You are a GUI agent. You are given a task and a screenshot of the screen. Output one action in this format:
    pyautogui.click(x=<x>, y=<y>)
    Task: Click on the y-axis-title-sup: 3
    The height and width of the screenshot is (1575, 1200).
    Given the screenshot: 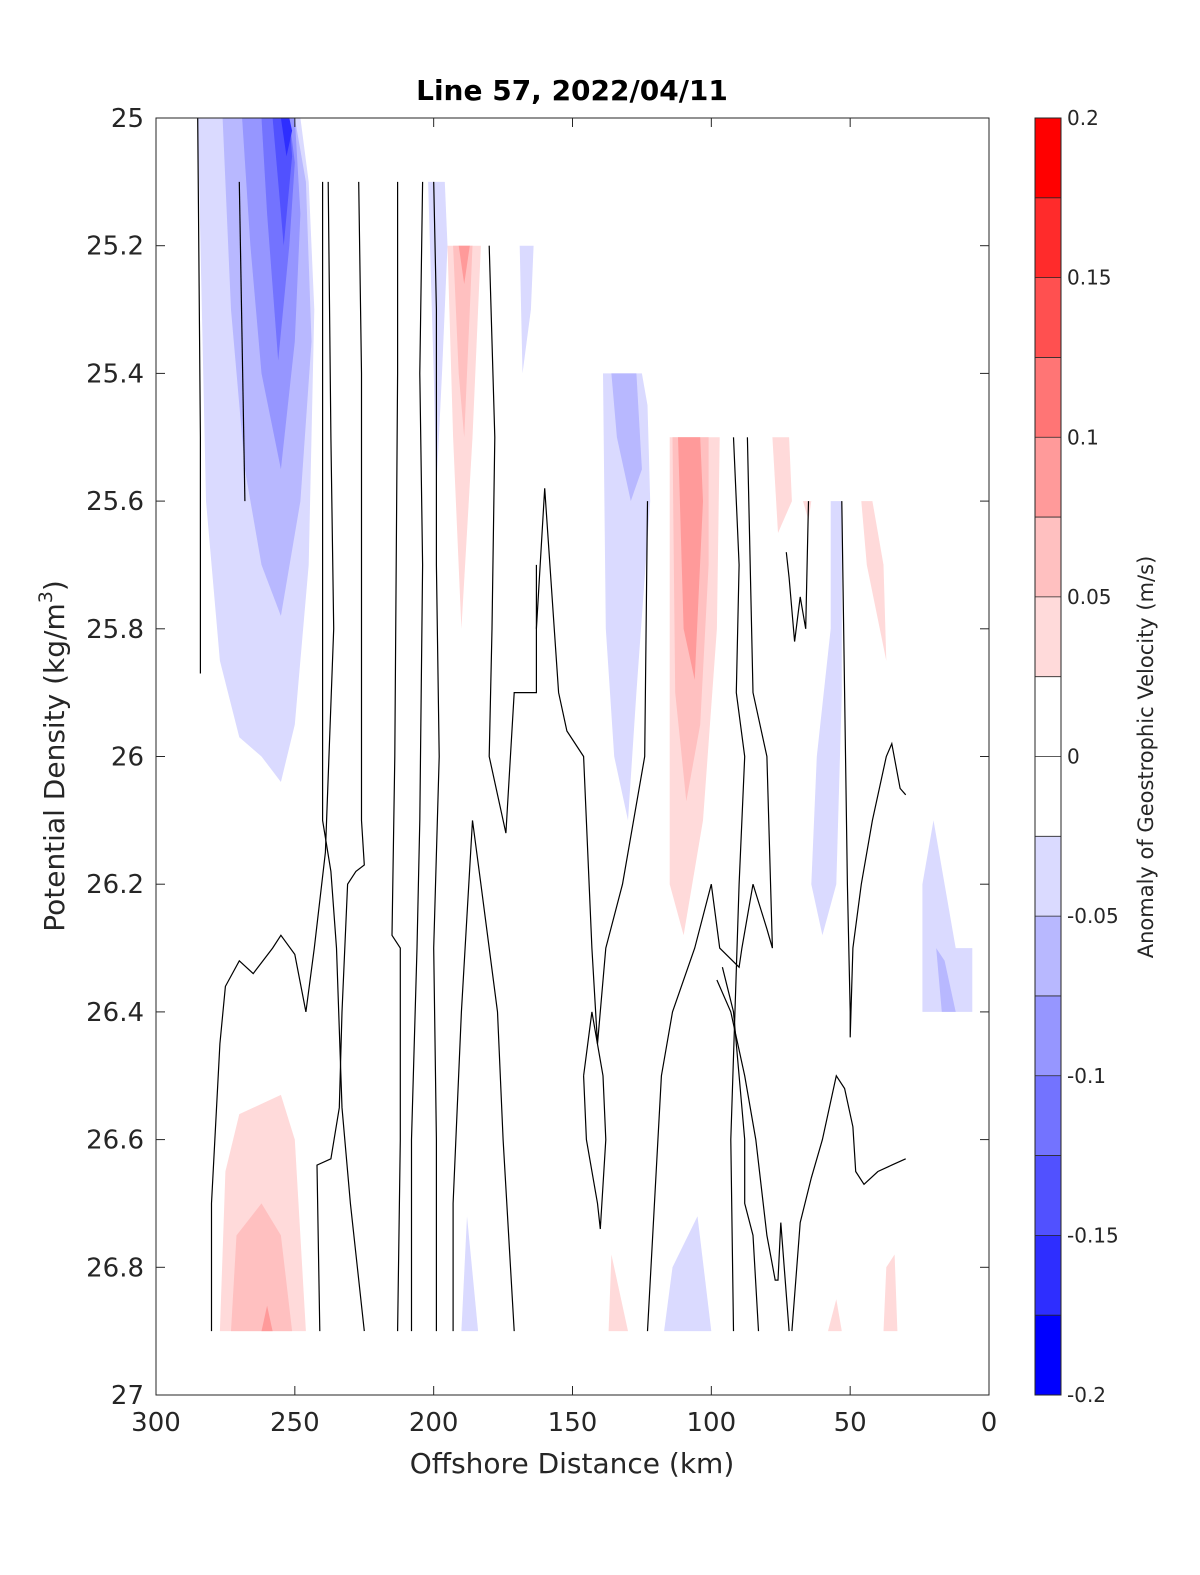 What is the action you would take?
    pyautogui.click(x=46, y=597)
    